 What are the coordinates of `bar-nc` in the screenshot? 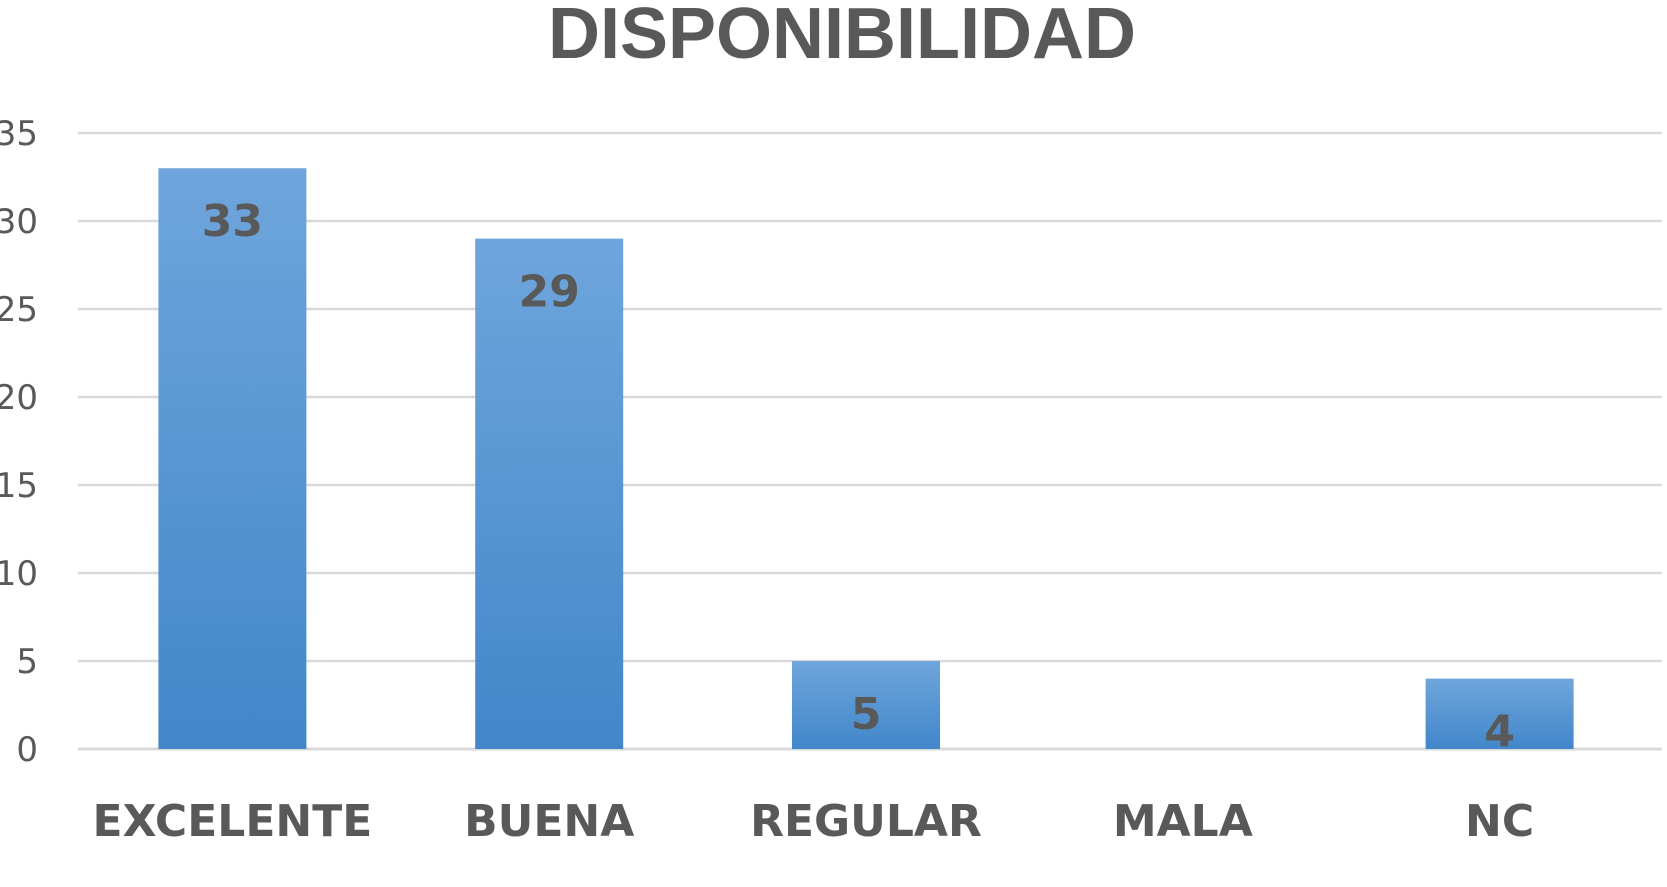 It's located at (1499, 713).